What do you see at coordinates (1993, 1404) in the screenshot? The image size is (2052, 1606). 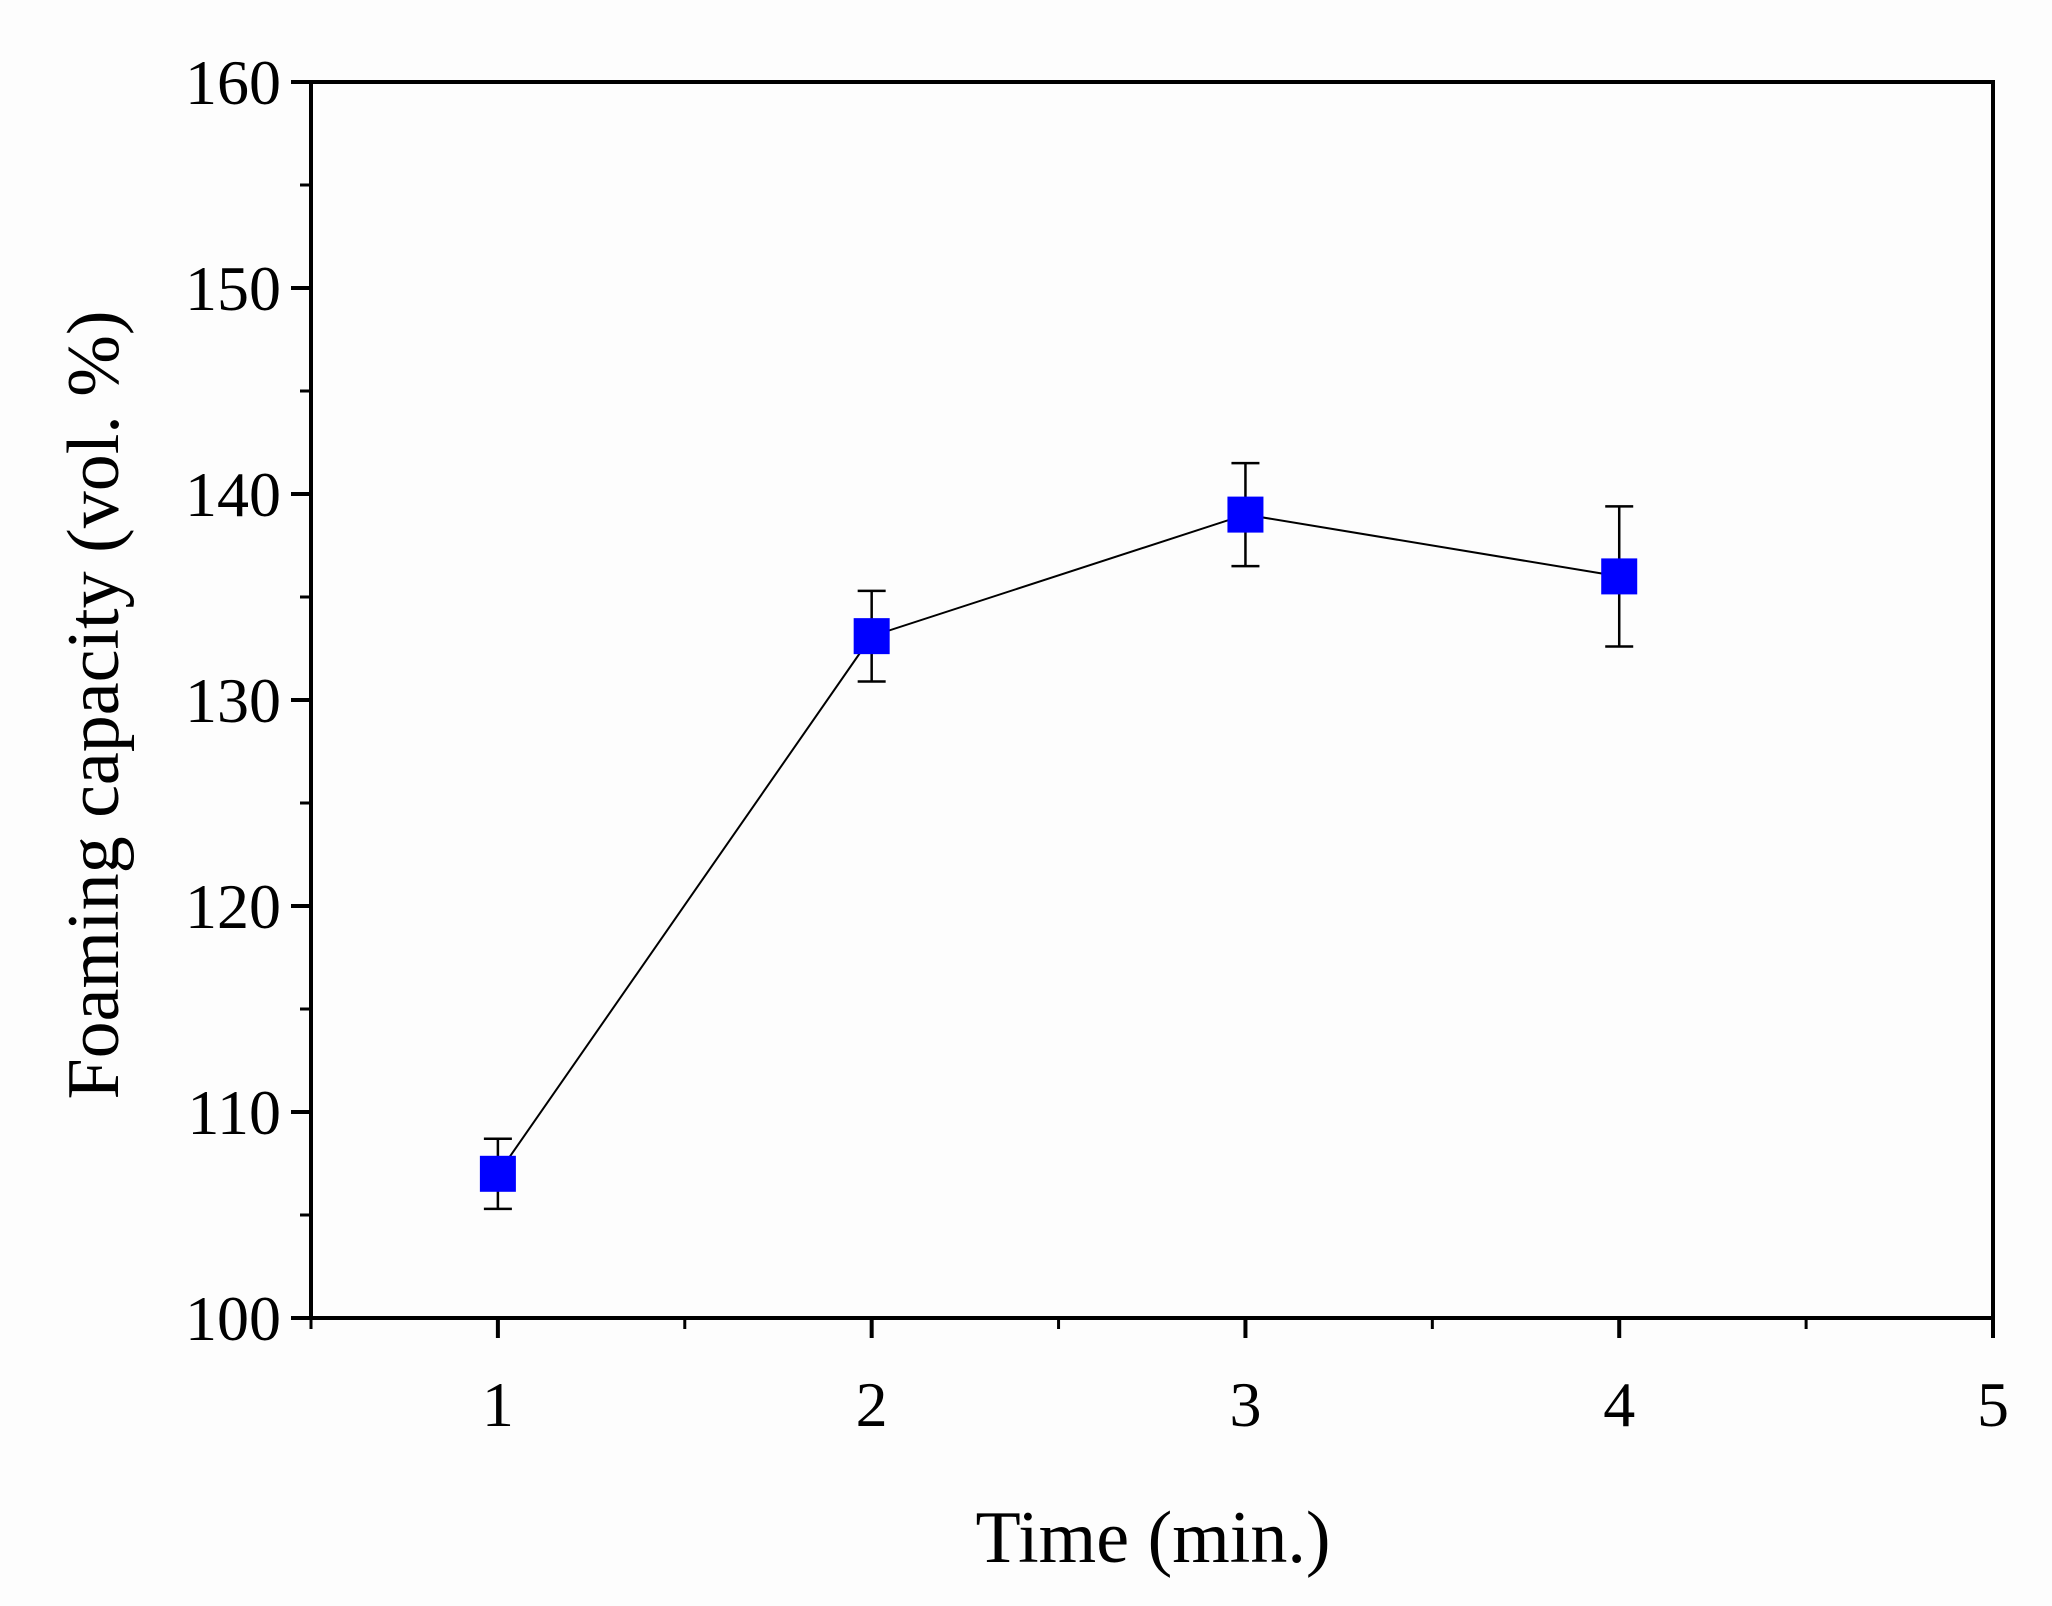 I see `x-tick-label: 5` at bounding box center [1993, 1404].